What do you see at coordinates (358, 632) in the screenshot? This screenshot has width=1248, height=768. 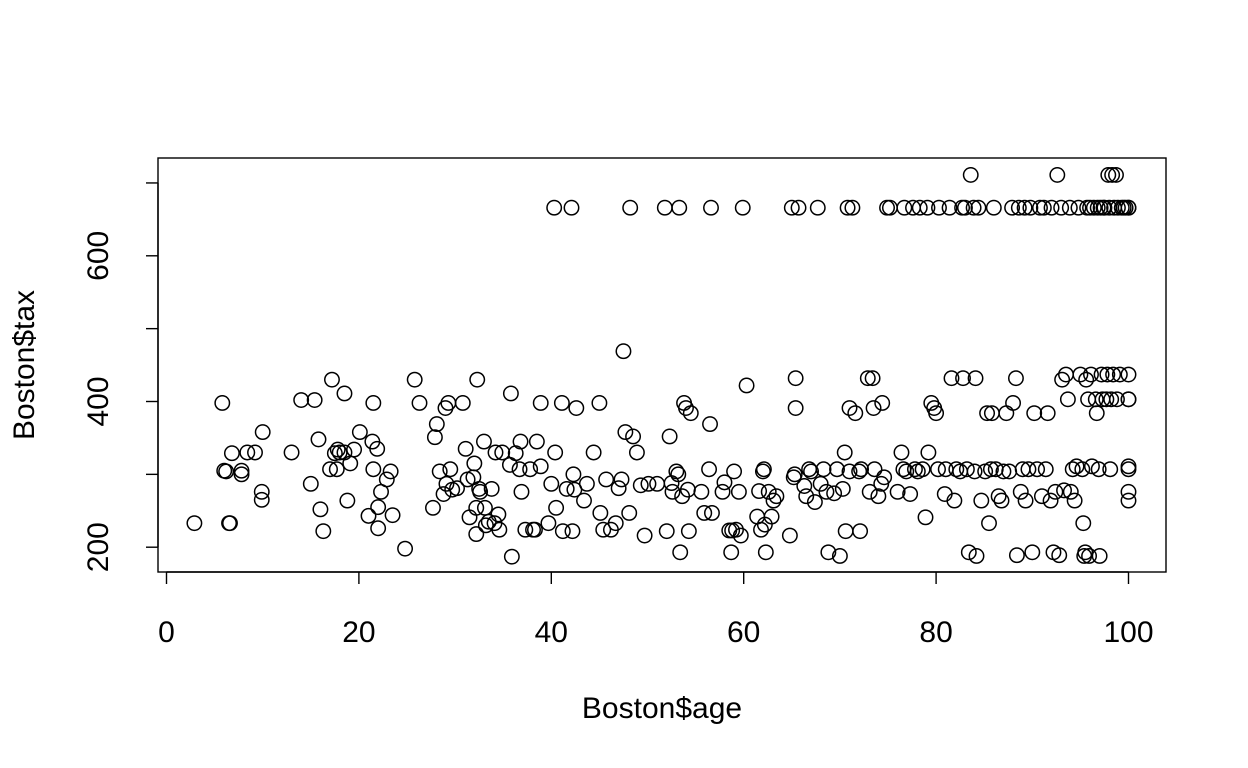 I see `x-tick-label: 20` at bounding box center [358, 632].